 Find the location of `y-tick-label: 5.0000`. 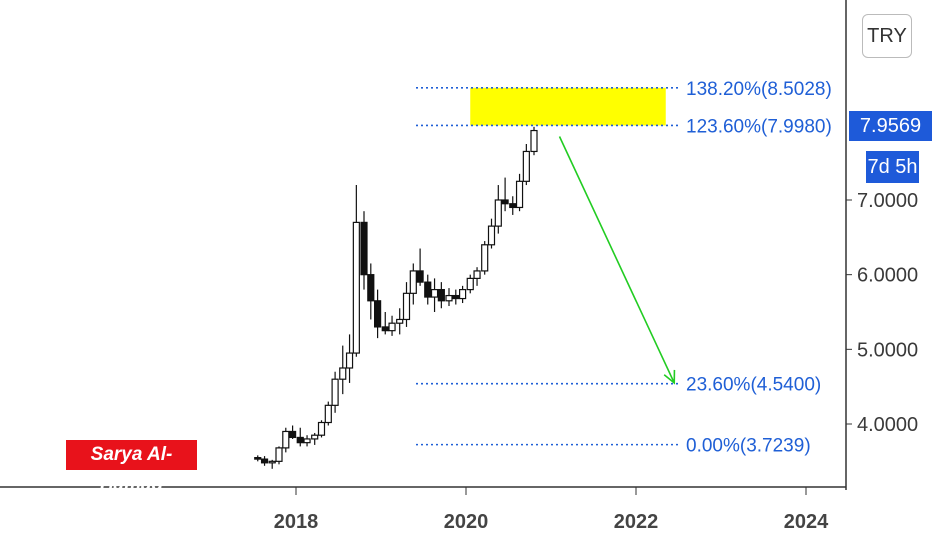

y-tick-label: 5.0000 is located at coordinates (887, 350).